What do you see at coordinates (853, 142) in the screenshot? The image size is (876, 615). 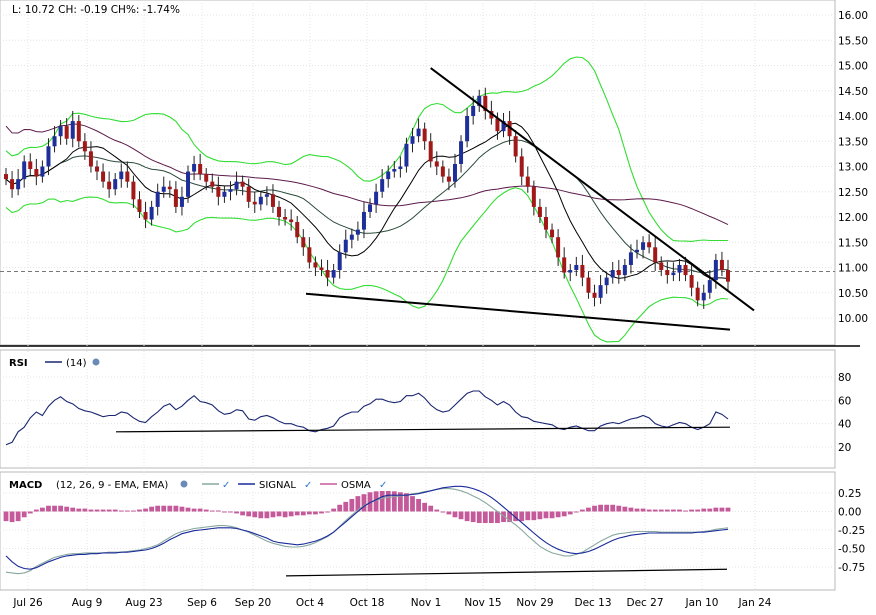 I see `price-tick-label: 13.50` at bounding box center [853, 142].